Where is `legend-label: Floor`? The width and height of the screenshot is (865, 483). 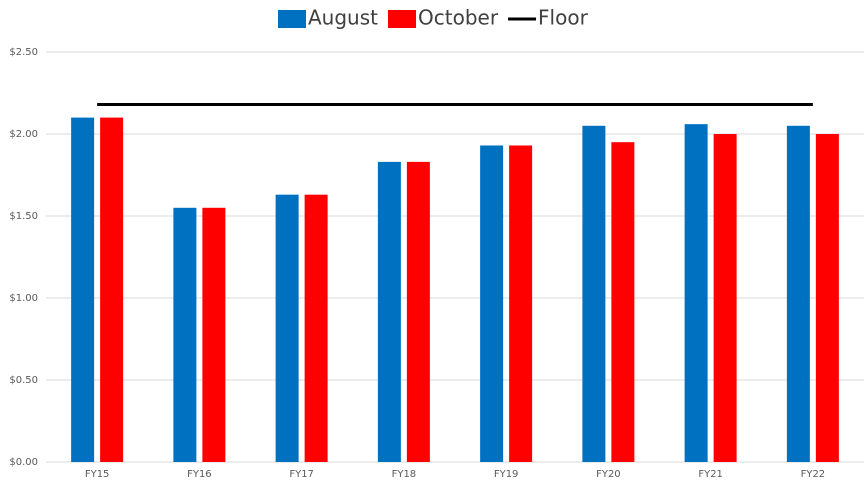 legend-label: Floor is located at coordinates (563, 18).